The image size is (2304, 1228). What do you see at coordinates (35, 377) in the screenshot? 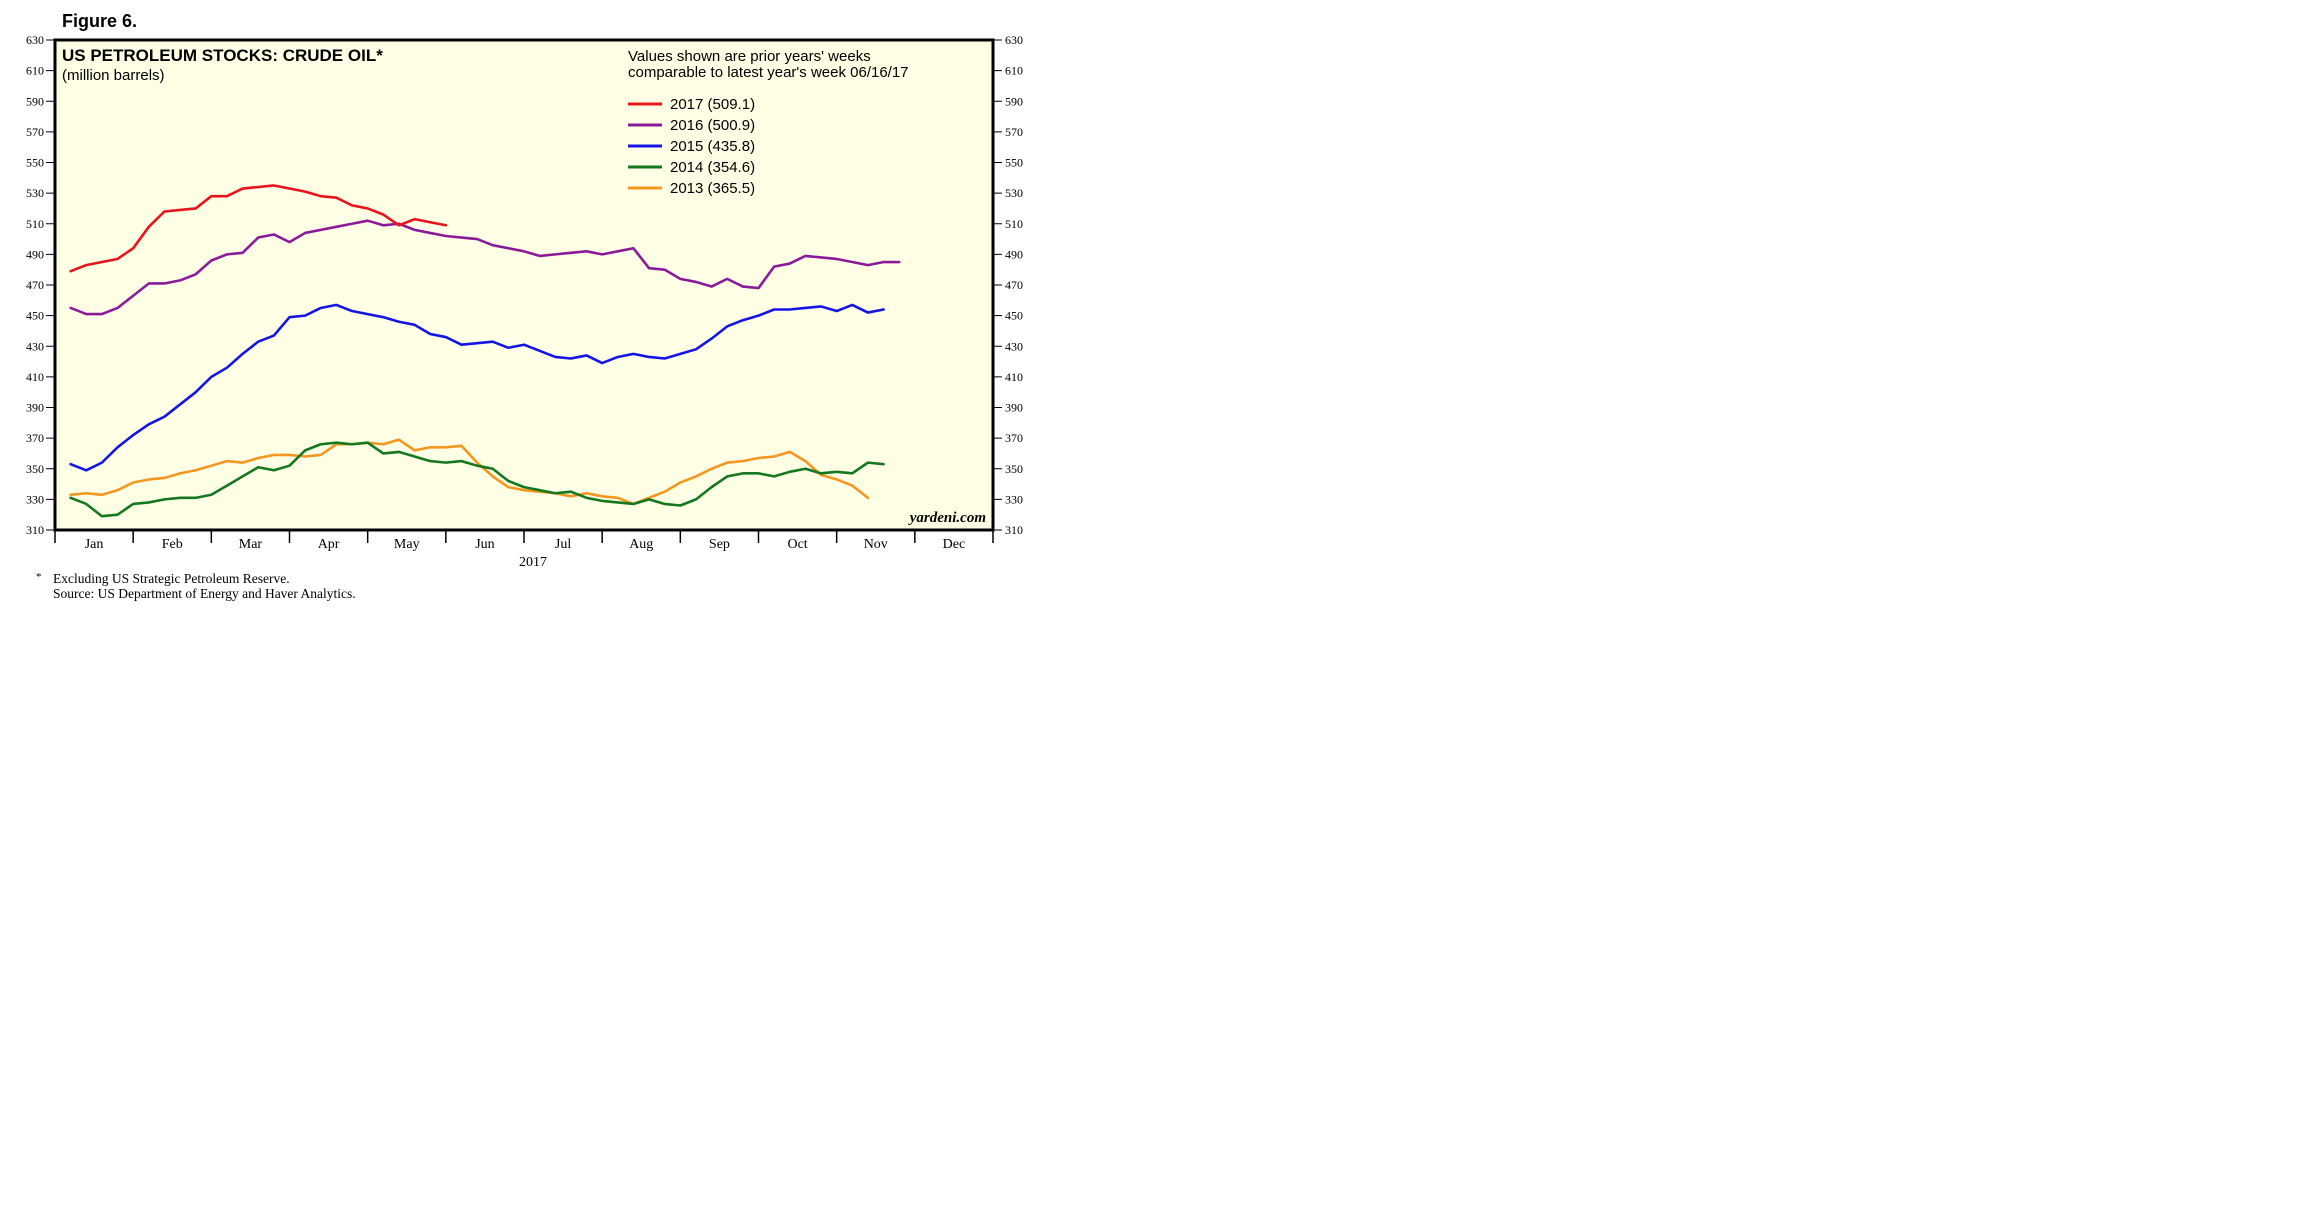
I see `y-tick-label-left: 410` at bounding box center [35, 377].